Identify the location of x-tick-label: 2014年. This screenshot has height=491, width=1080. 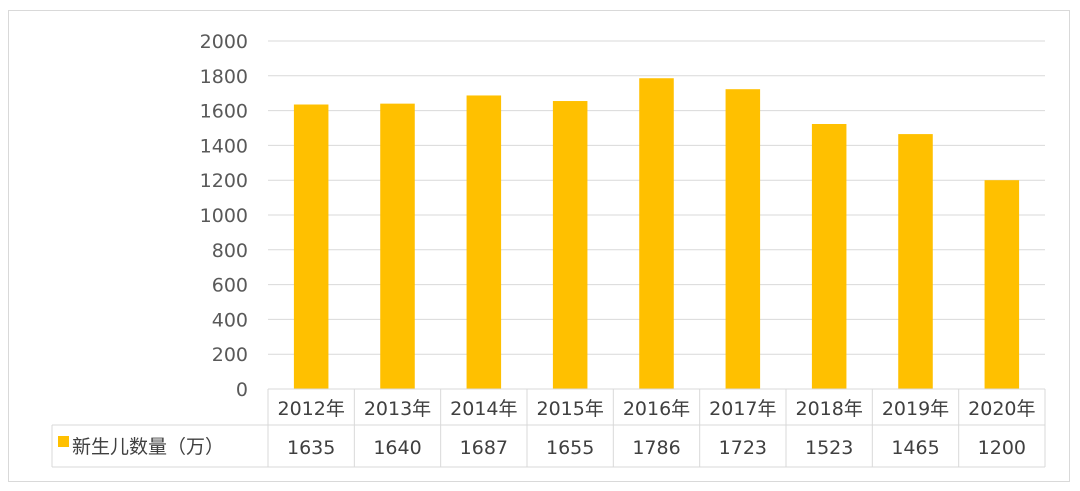
(483, 409).